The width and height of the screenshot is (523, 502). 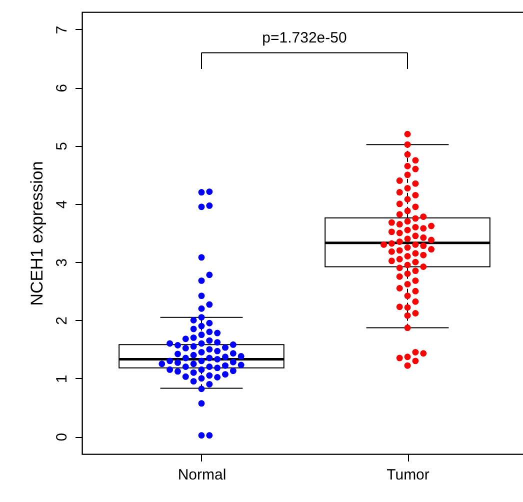 I want to click on y-tick-label: 6, so click(x=62, y=88).